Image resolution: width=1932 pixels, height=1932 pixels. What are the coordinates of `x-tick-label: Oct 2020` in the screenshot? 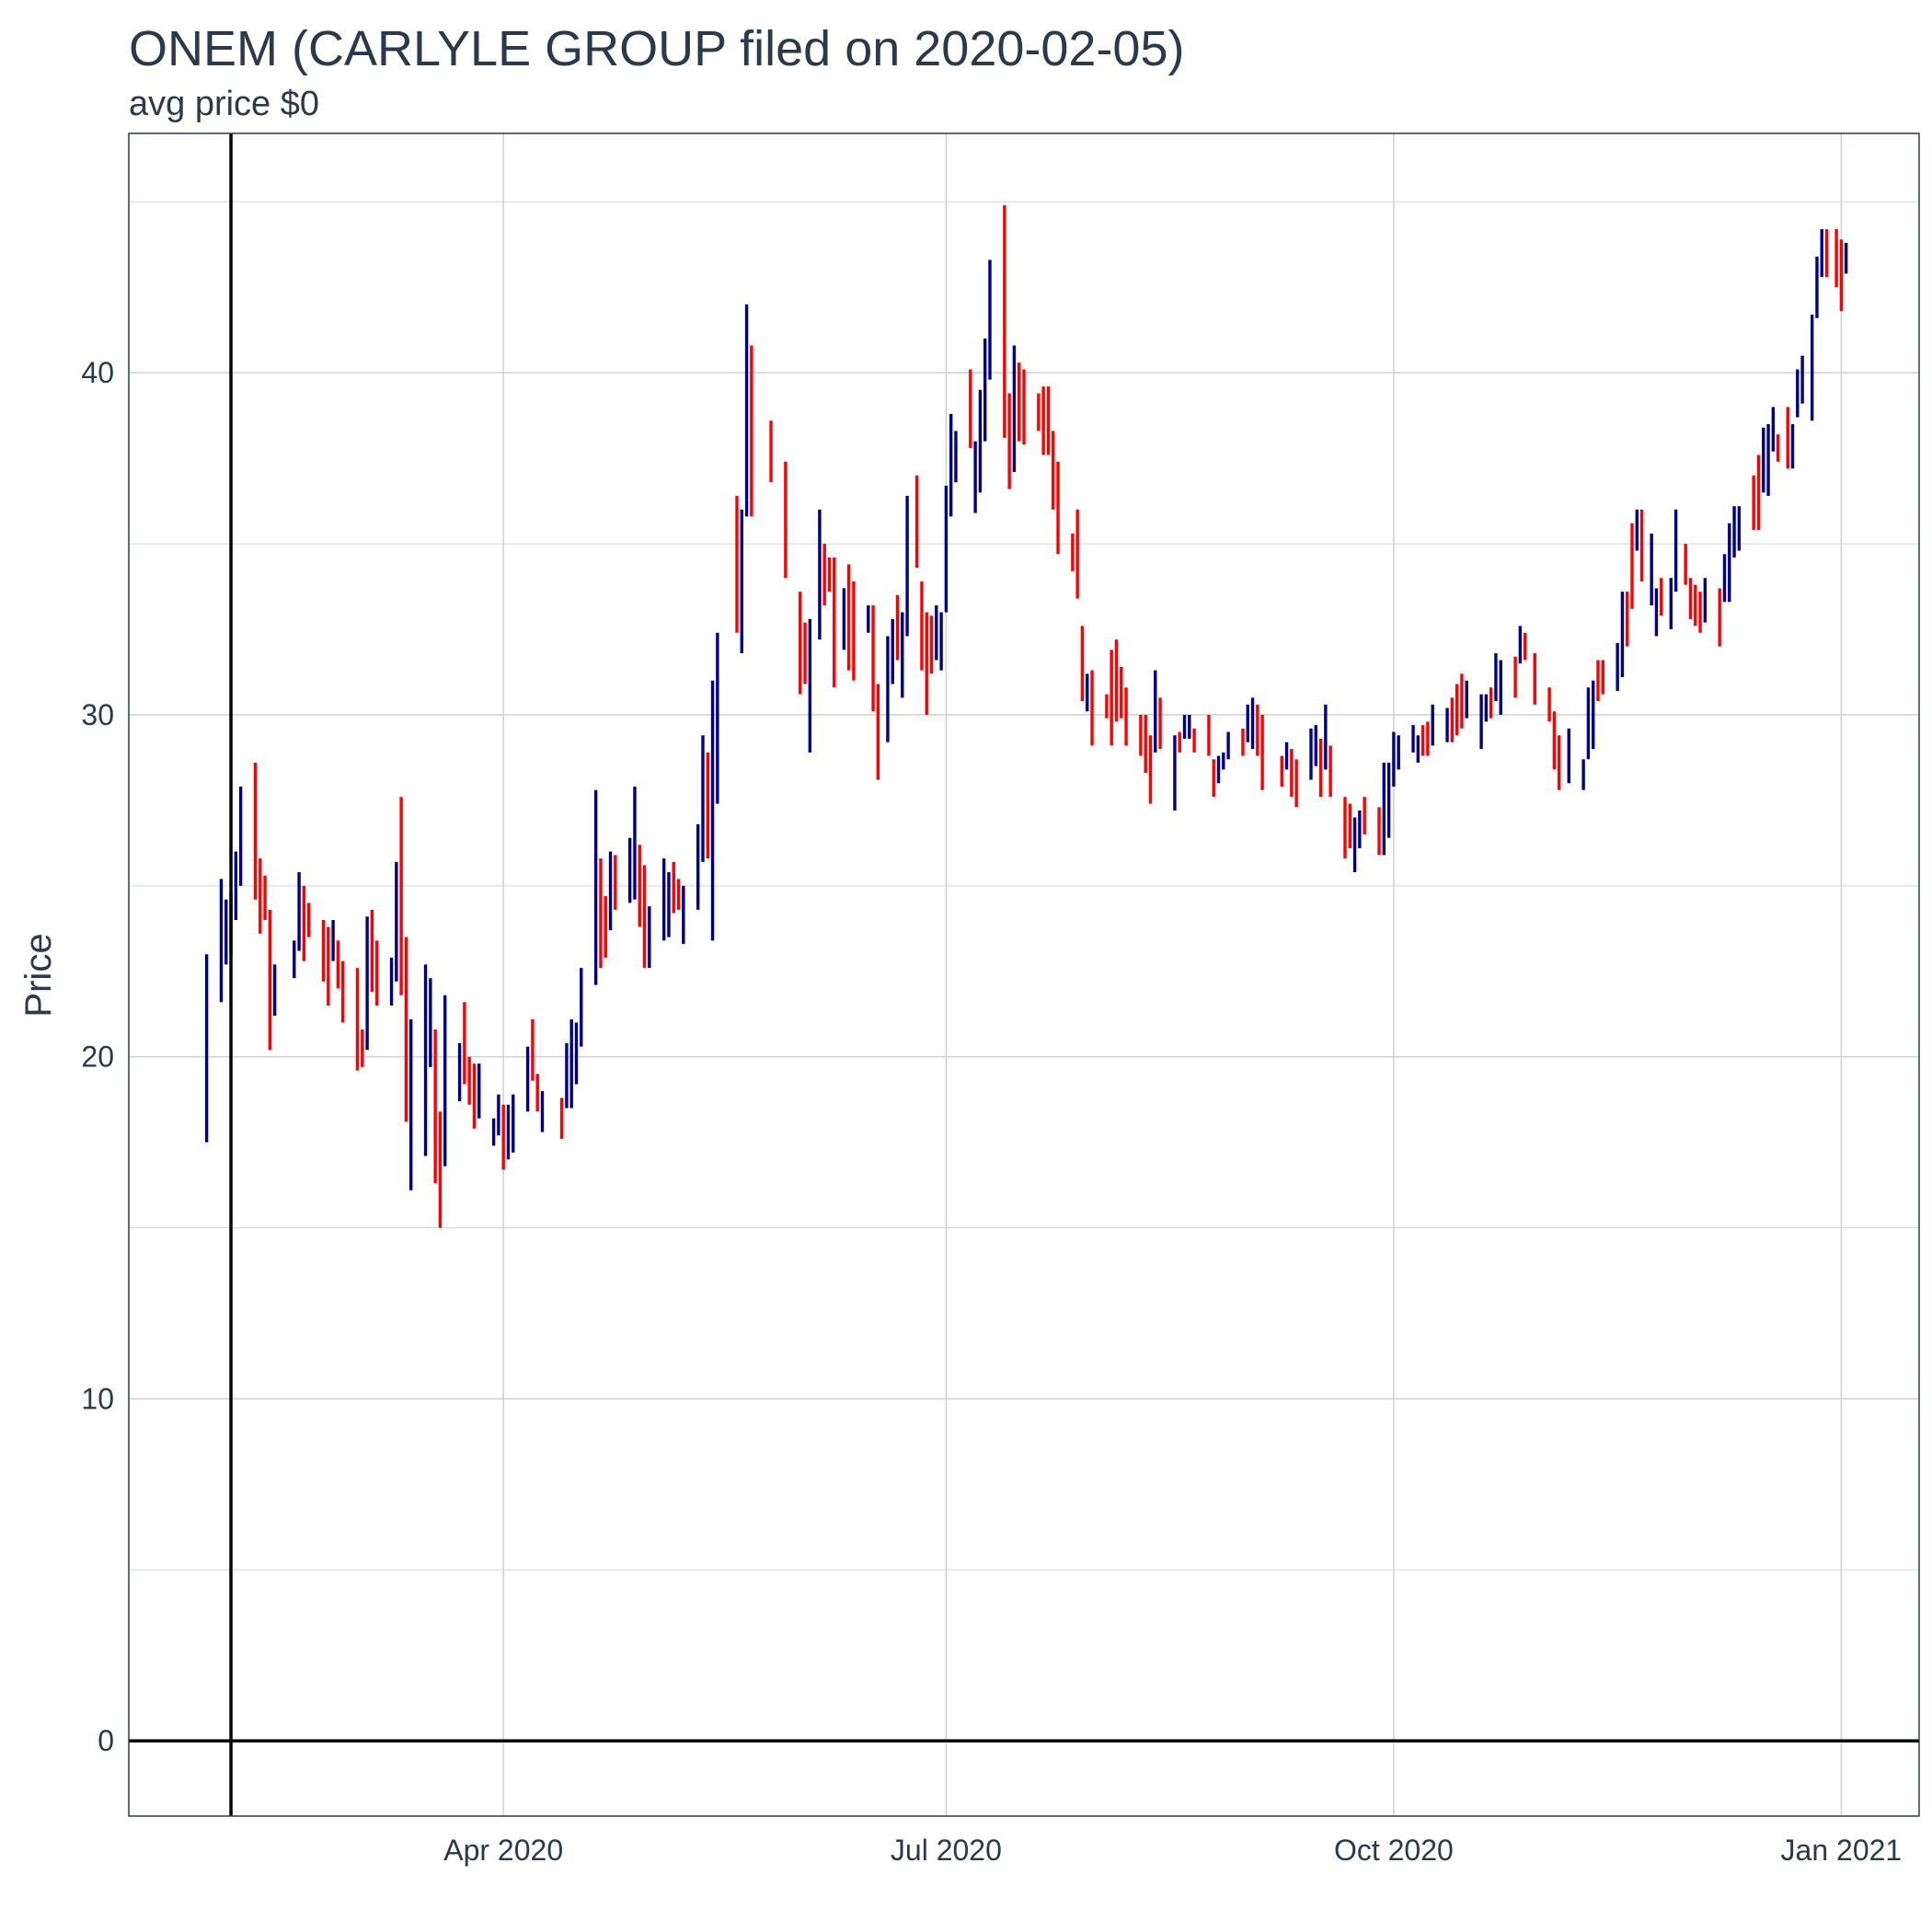 It's located at (1394, 1850).